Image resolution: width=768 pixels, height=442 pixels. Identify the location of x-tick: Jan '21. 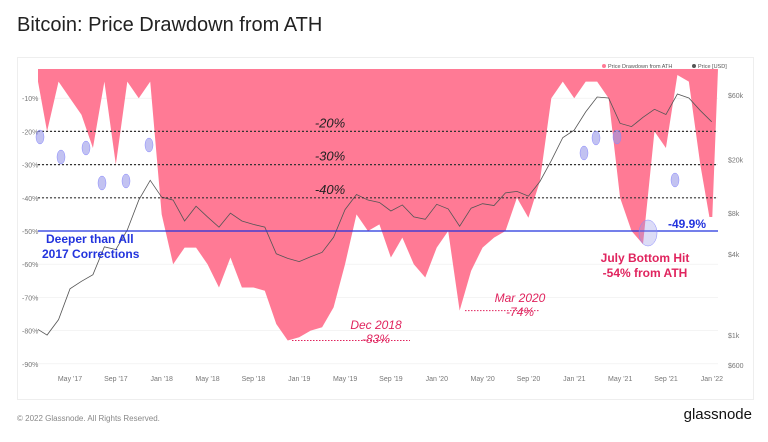
(574, 379).